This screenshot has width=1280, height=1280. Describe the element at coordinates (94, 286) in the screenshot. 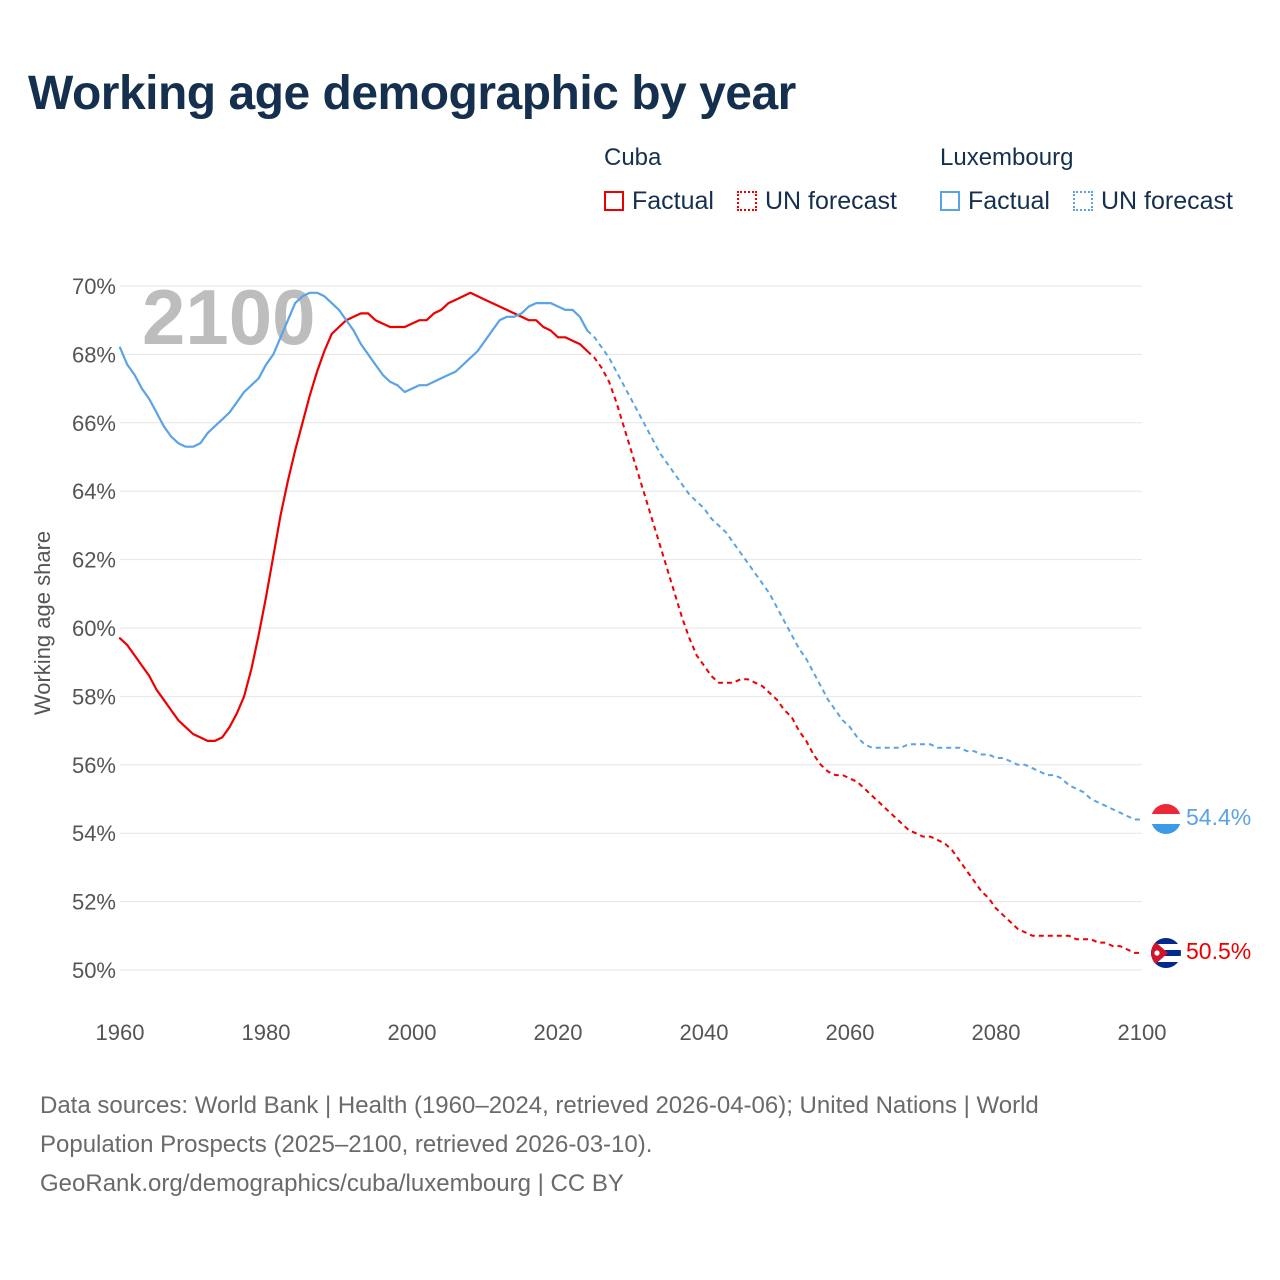

I see `y-tick-label-70: 70%` at that location.